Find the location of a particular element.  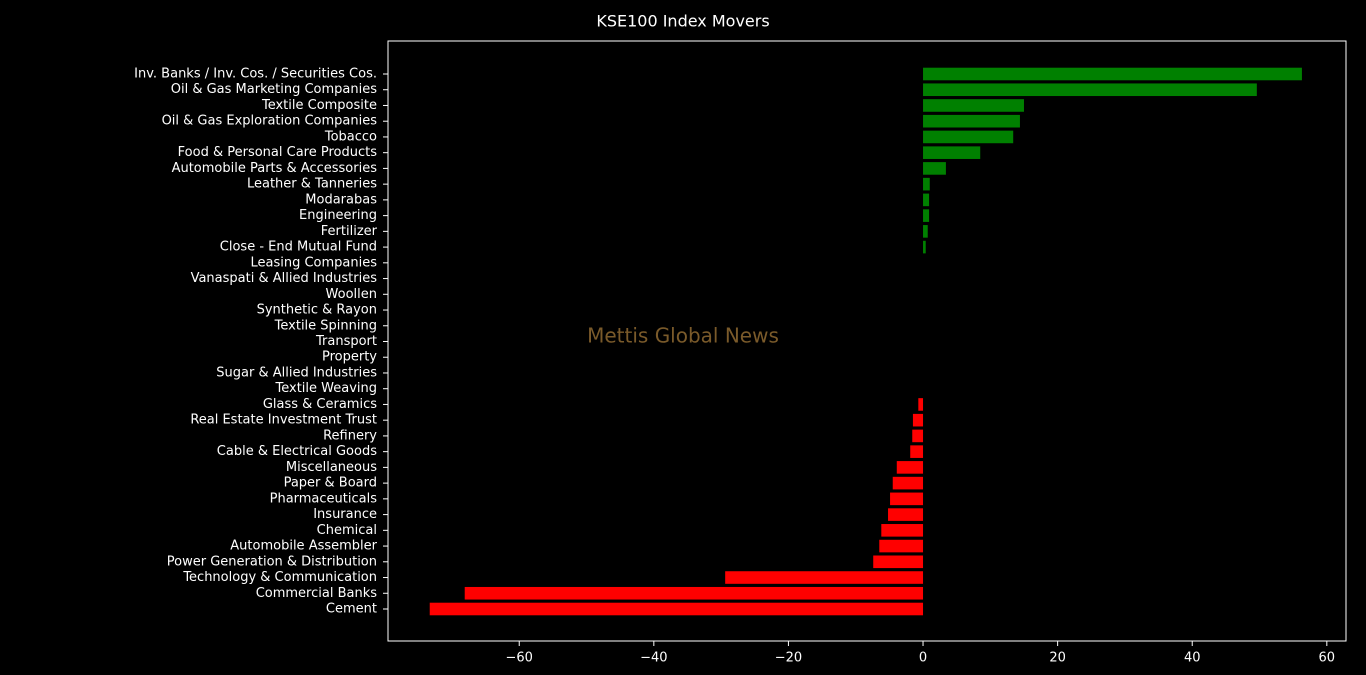

y-tick-label: Chemical is located at coordinates (347, 530).